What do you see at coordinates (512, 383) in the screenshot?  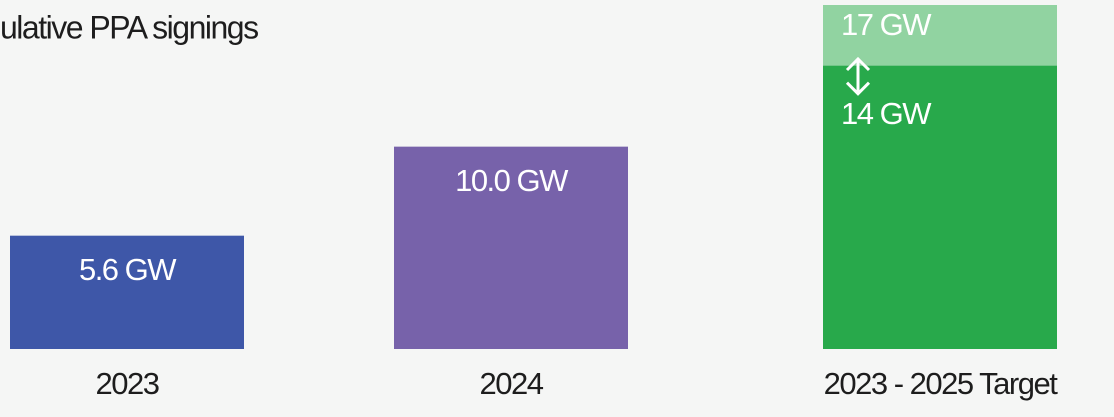 I see `x-tick-label: 2024` at bounding box center [512, 383].